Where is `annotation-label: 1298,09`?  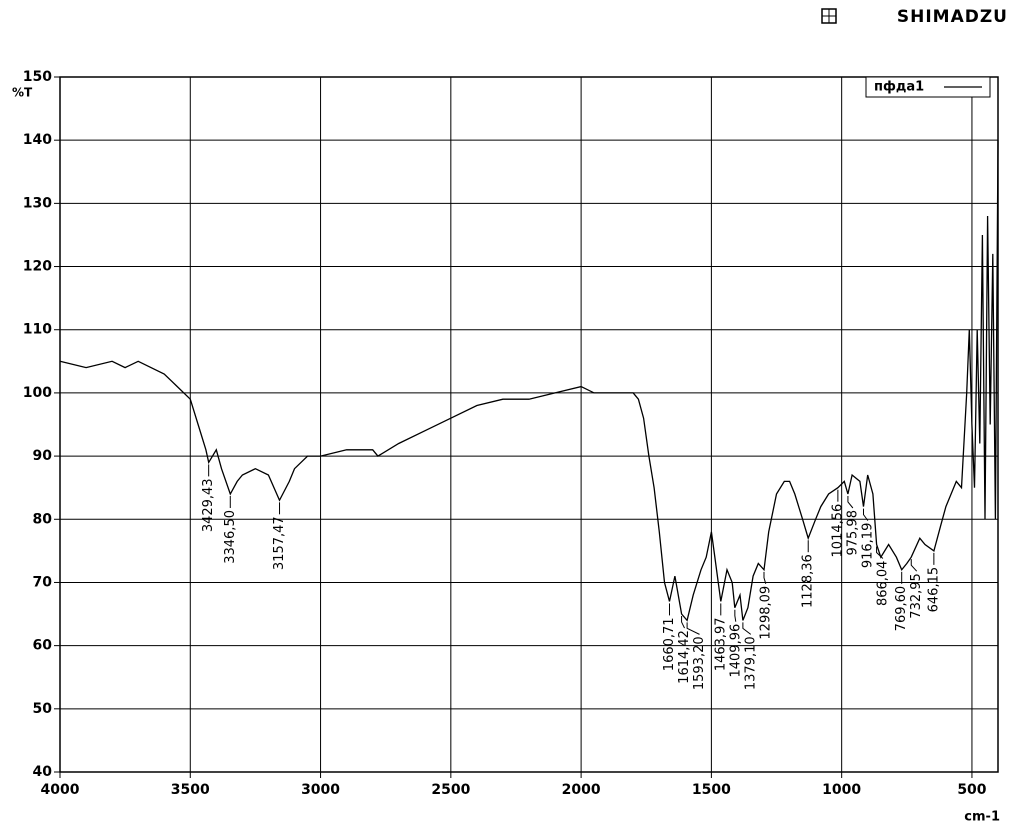 annotation-label: 1298,09 is located at coordinates (765, 613).